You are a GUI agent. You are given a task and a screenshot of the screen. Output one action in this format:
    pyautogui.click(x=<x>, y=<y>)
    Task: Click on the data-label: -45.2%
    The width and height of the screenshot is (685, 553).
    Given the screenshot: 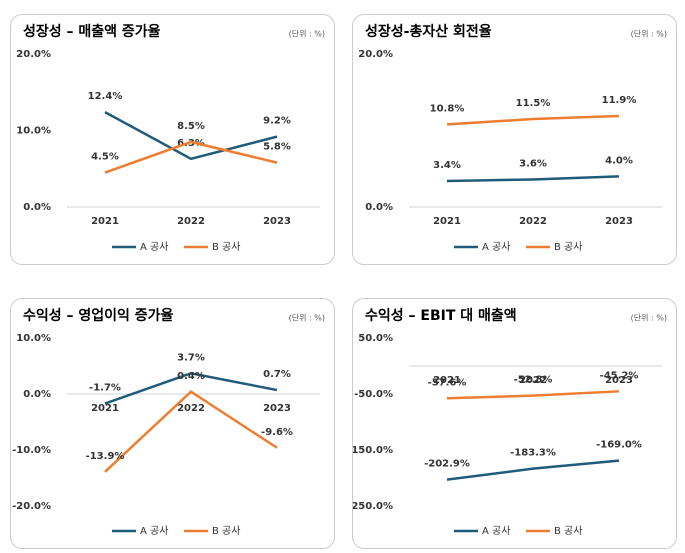 What is the action you would take?
    pyautogui.click(x=619, y=375)
    